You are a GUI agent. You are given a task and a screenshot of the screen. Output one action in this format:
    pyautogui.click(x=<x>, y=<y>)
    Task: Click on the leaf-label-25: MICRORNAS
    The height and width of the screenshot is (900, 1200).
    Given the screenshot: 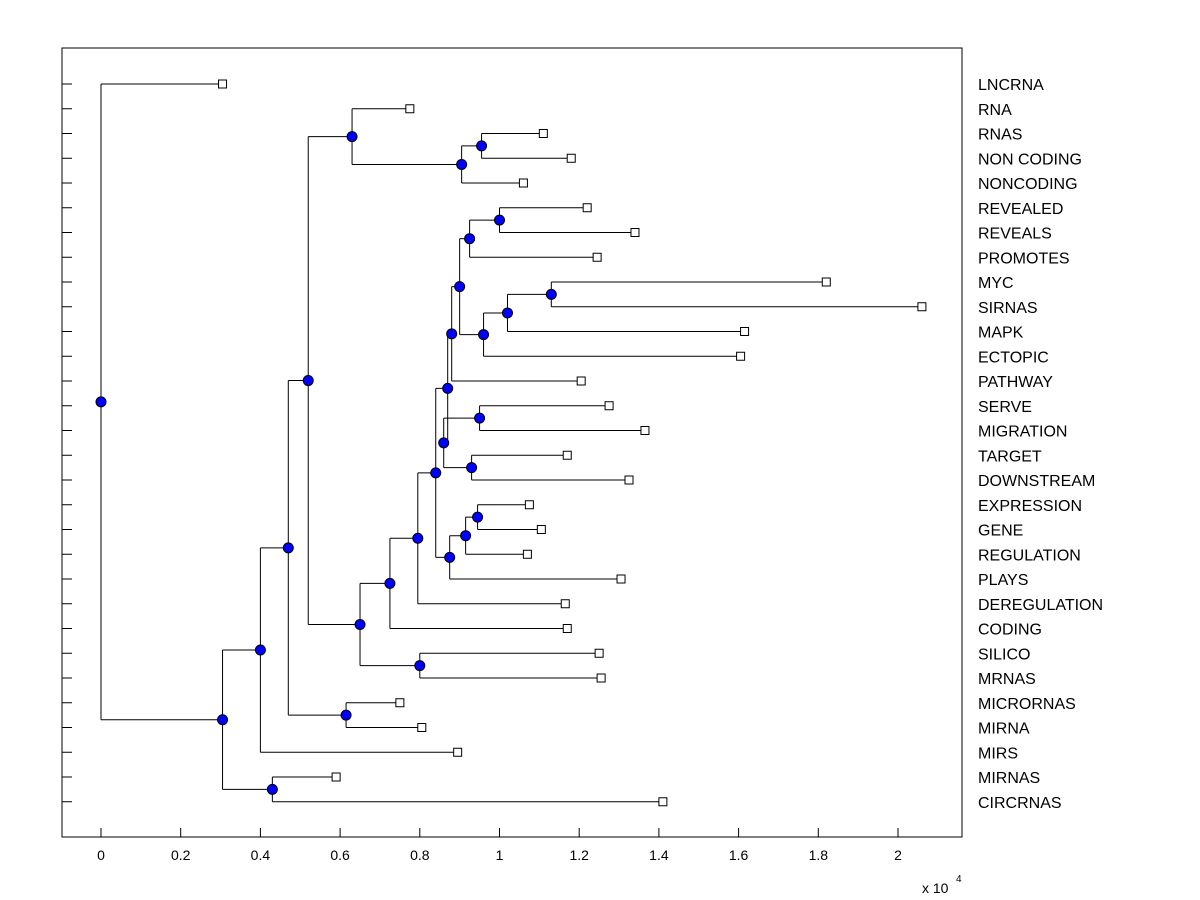 What is the action you would take?
    pyautogui.click(x=1027, y=704)
    